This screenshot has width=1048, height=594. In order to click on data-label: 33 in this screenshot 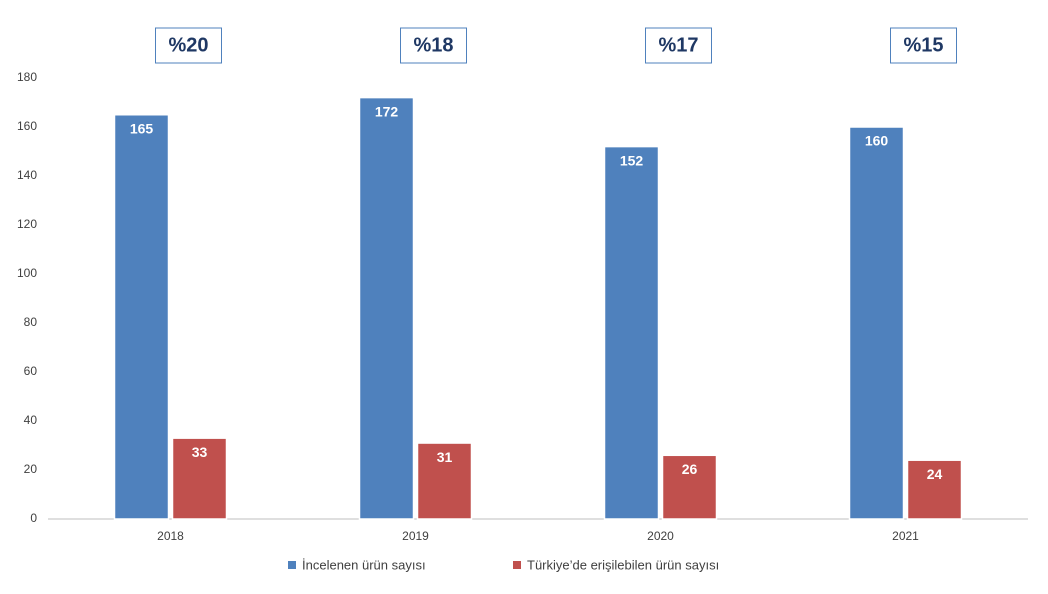, I will do `click(200, 452)`.